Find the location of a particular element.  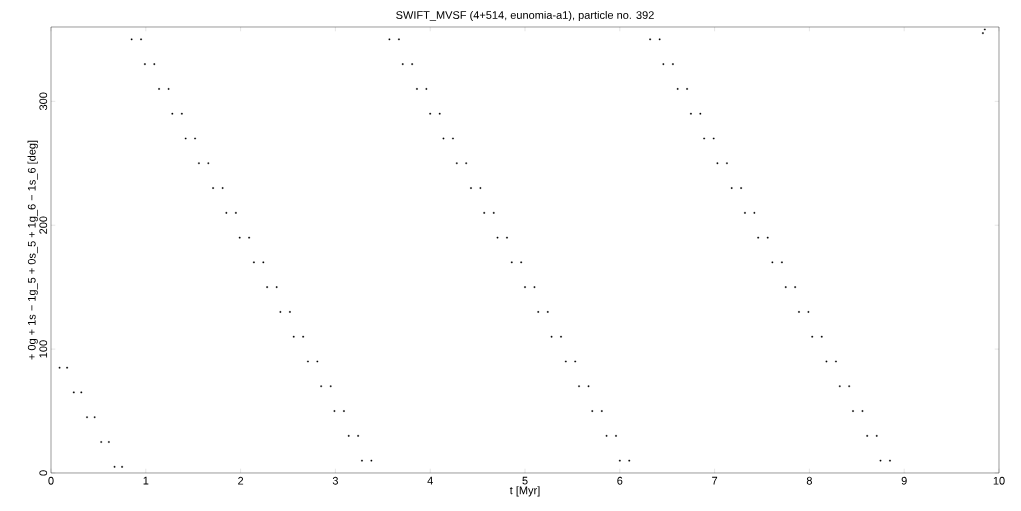

chart-title: SWIFT_MVSF (4+514, eunomia-a1), particle no. 392 is located at coordinates (525, 16).